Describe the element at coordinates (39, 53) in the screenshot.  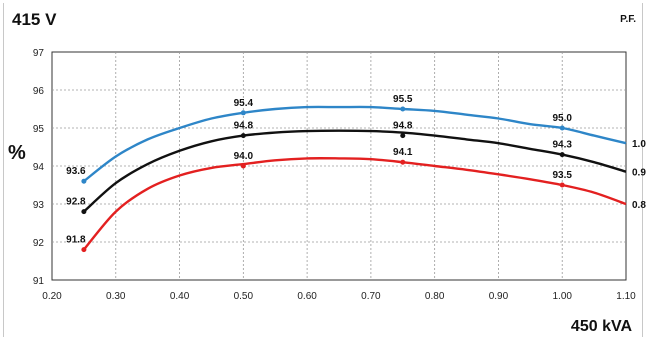
I see `y-tick-label: 97` at that location.